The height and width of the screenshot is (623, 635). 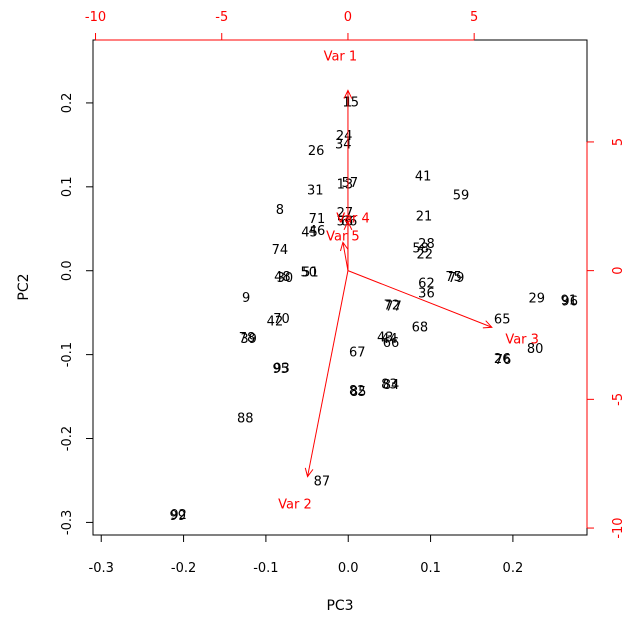 I want to click on point-label: 93, so click(x=281, y=368).